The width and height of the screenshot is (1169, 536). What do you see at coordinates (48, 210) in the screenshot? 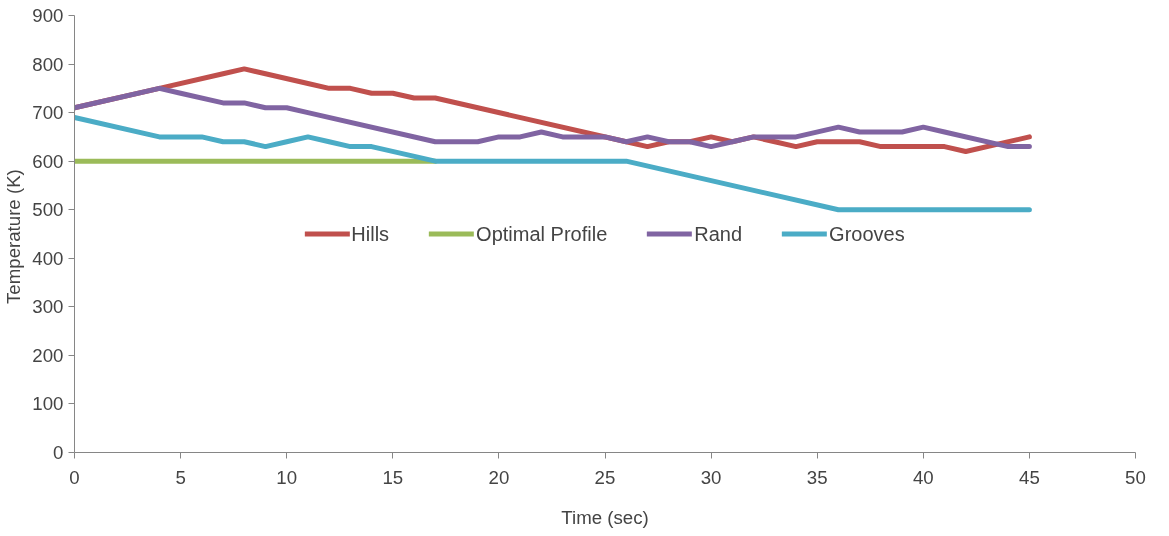
I see `y-tick-label: 500` at bounding box center [48, 210].